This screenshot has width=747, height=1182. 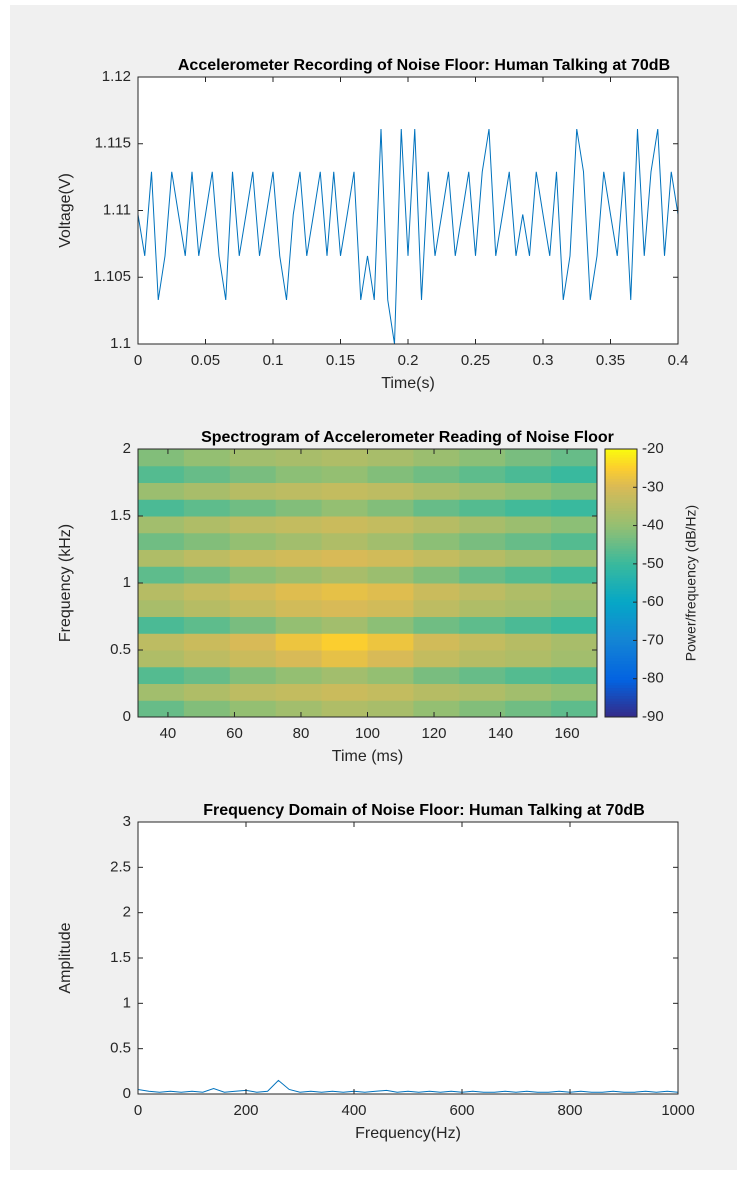 I want to click on x-tick-label: 0.1, so click(x=273, y=360).